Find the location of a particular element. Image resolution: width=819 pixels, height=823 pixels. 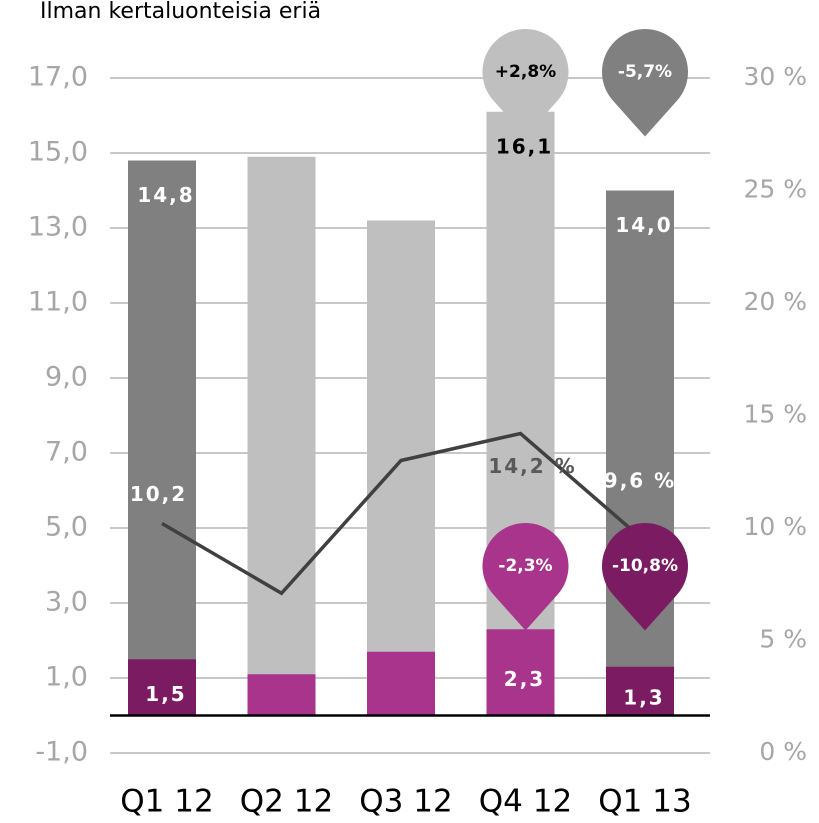

line-label: 14,2 % is located at coordinates (532, 466).